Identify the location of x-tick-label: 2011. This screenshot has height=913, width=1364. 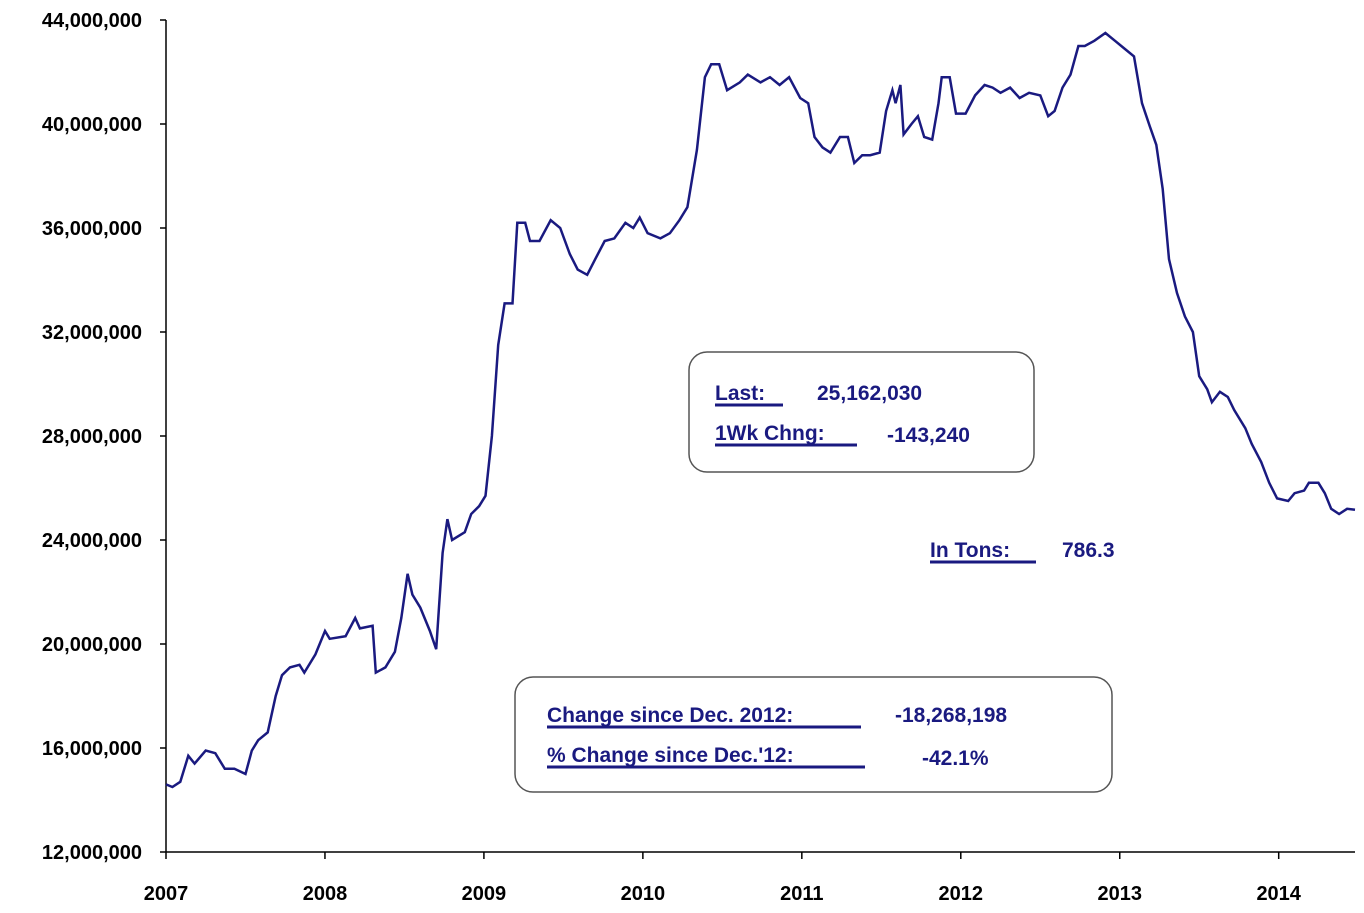
(801, 894).